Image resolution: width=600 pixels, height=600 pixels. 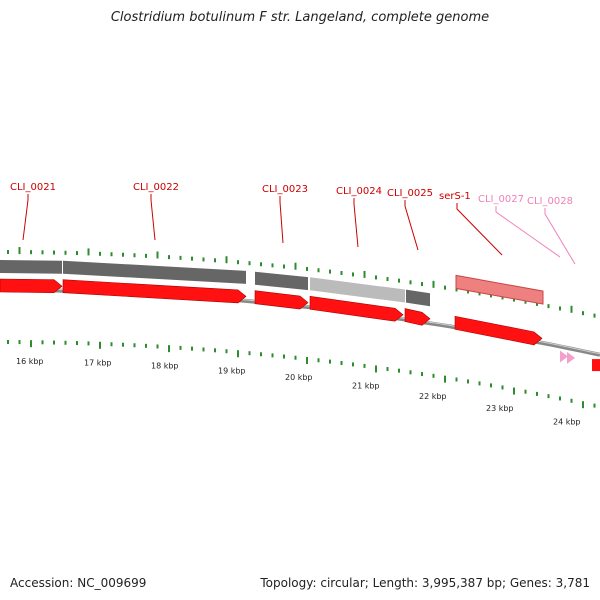 I want to click on gene-label: CLI_0022, so click(x=156, y=187).